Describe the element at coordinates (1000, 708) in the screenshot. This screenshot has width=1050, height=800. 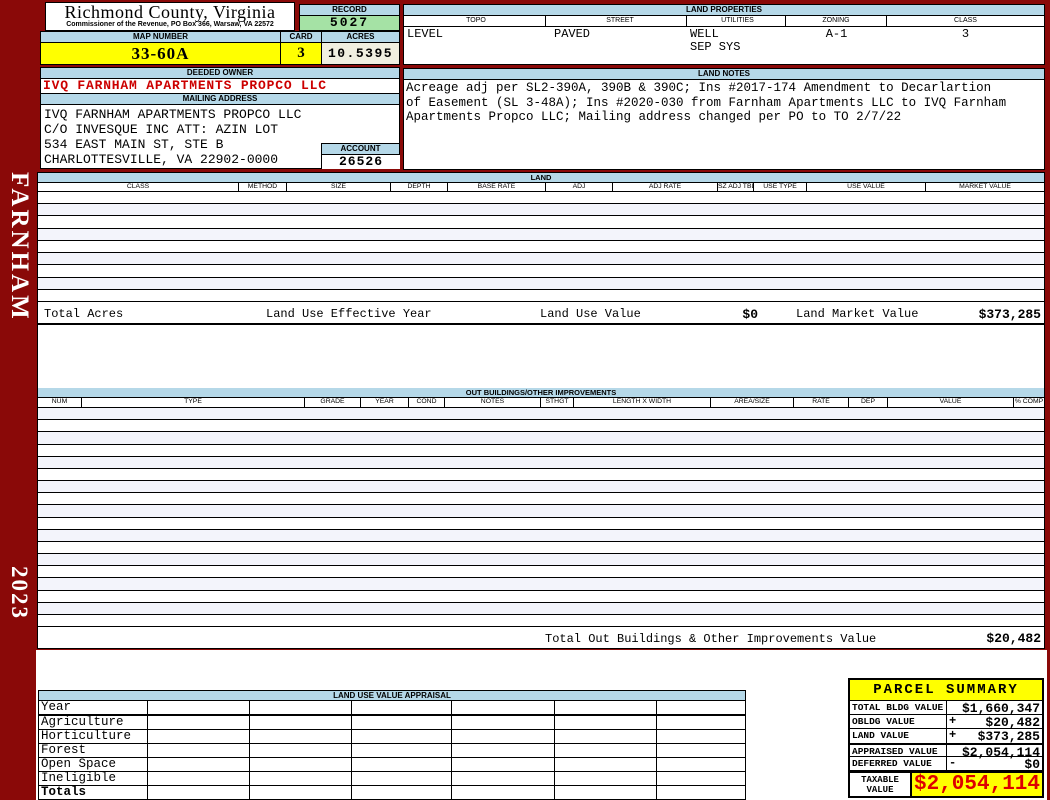
I see `parcel-summary-row-value: $1,660,347` at that location.